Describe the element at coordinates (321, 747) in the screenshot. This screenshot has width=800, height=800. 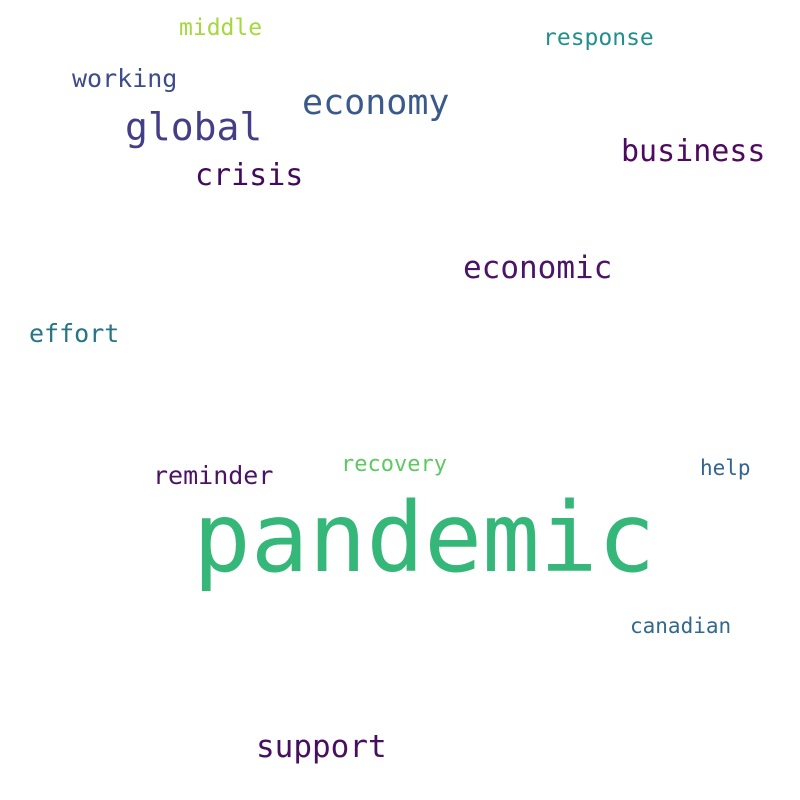
I see `word-support: support` at that location.